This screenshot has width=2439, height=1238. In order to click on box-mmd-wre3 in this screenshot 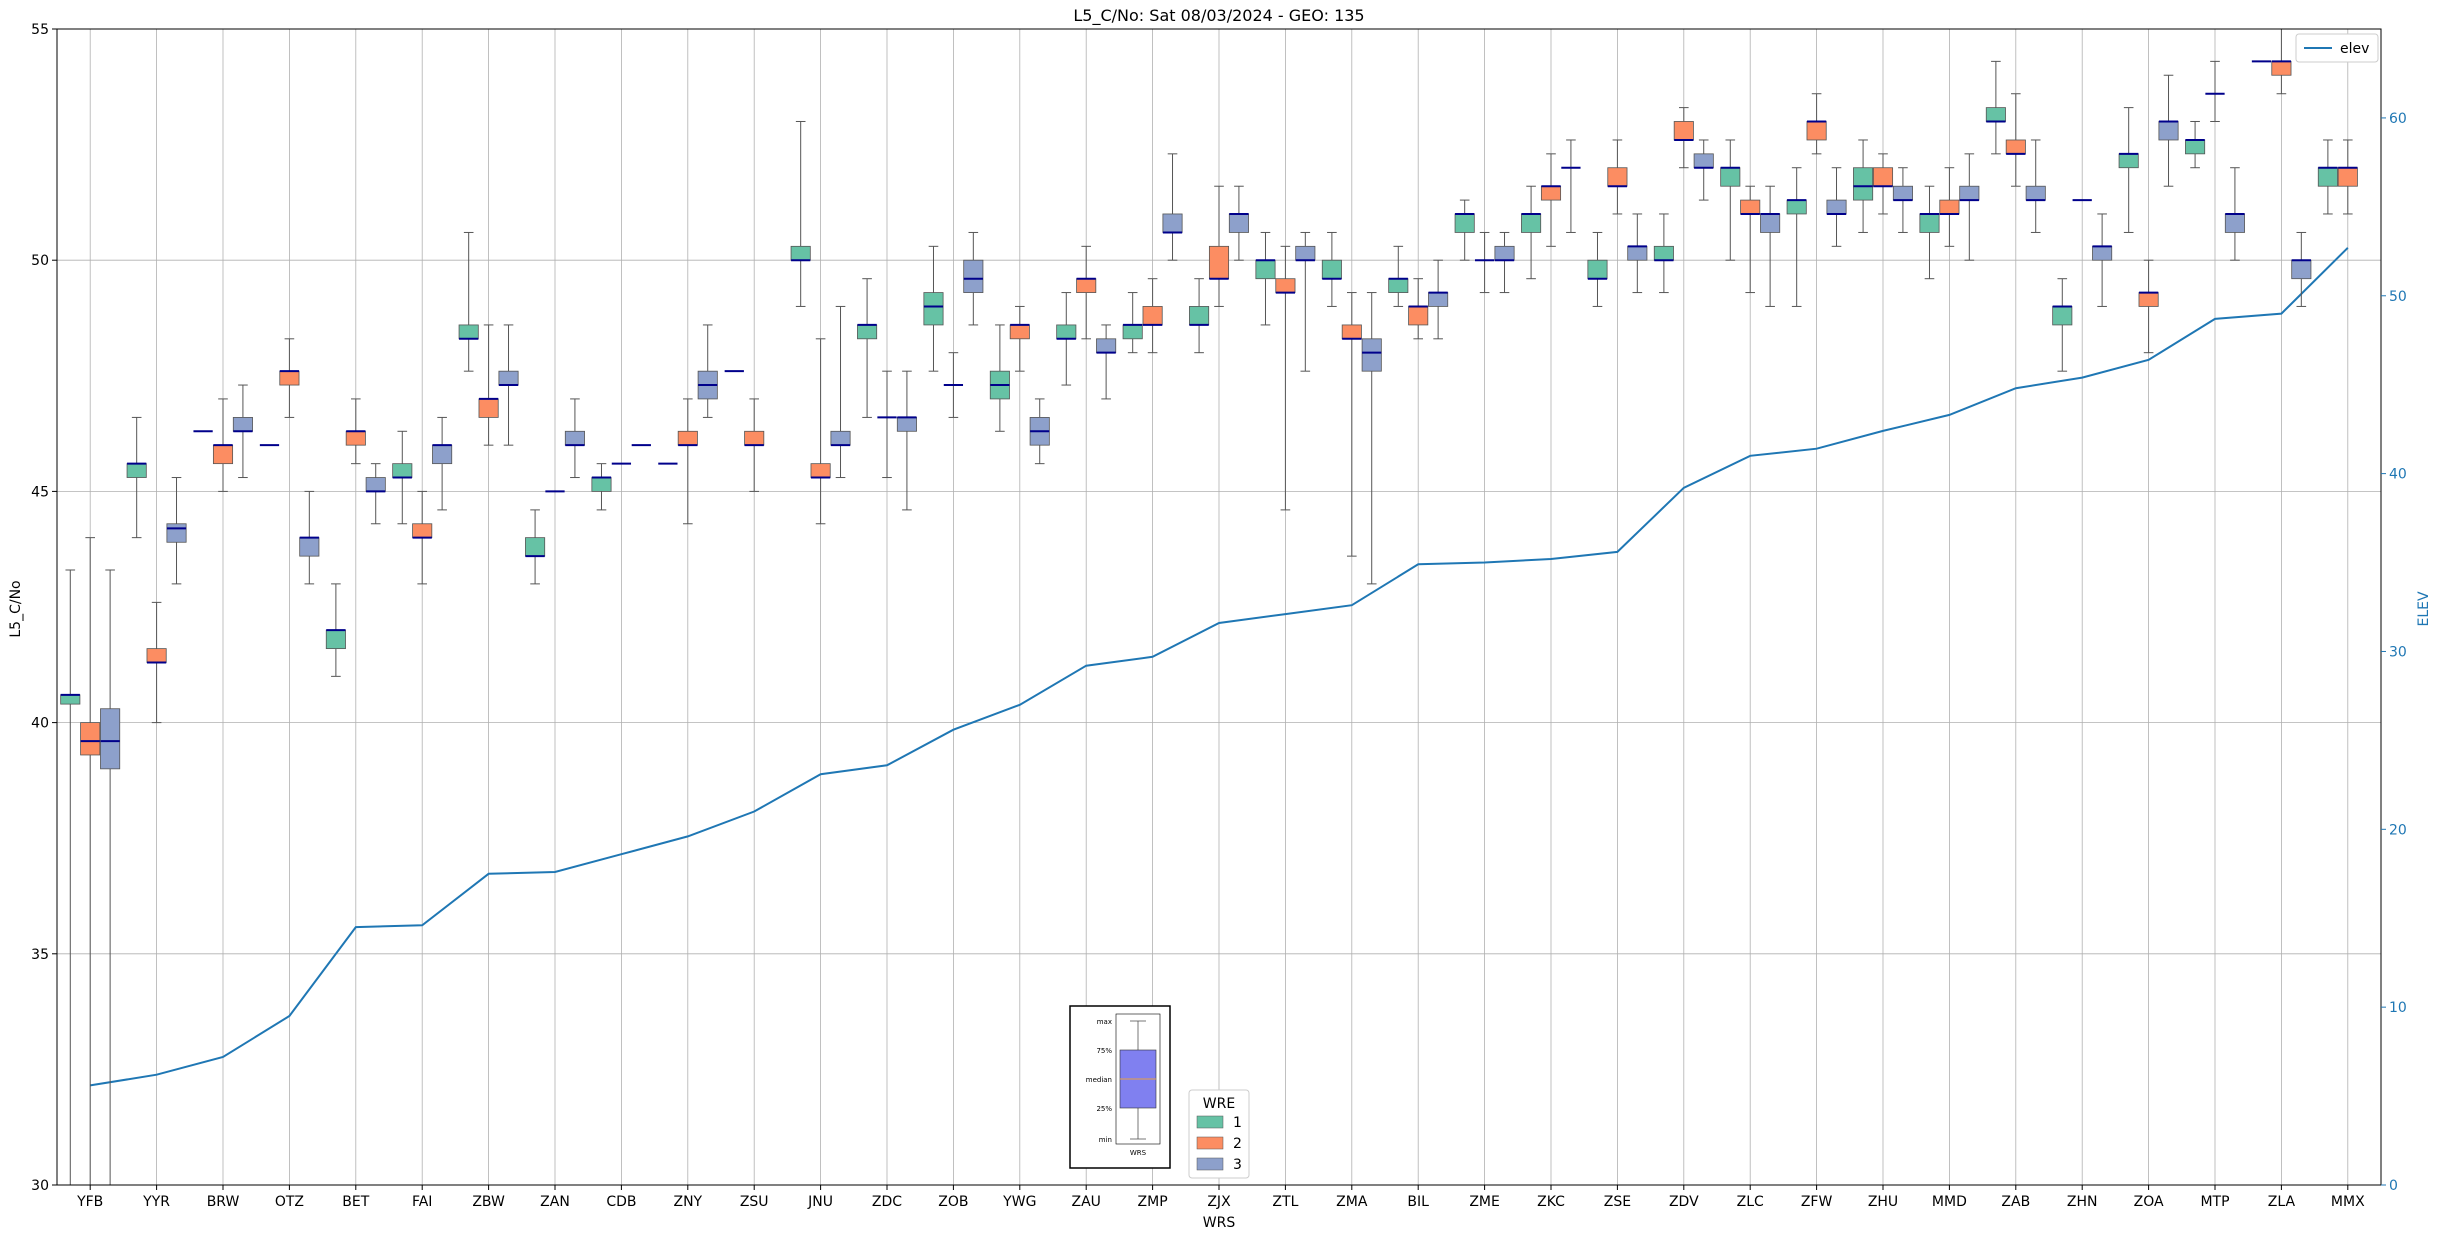, I will do `click(1969, 207)`.